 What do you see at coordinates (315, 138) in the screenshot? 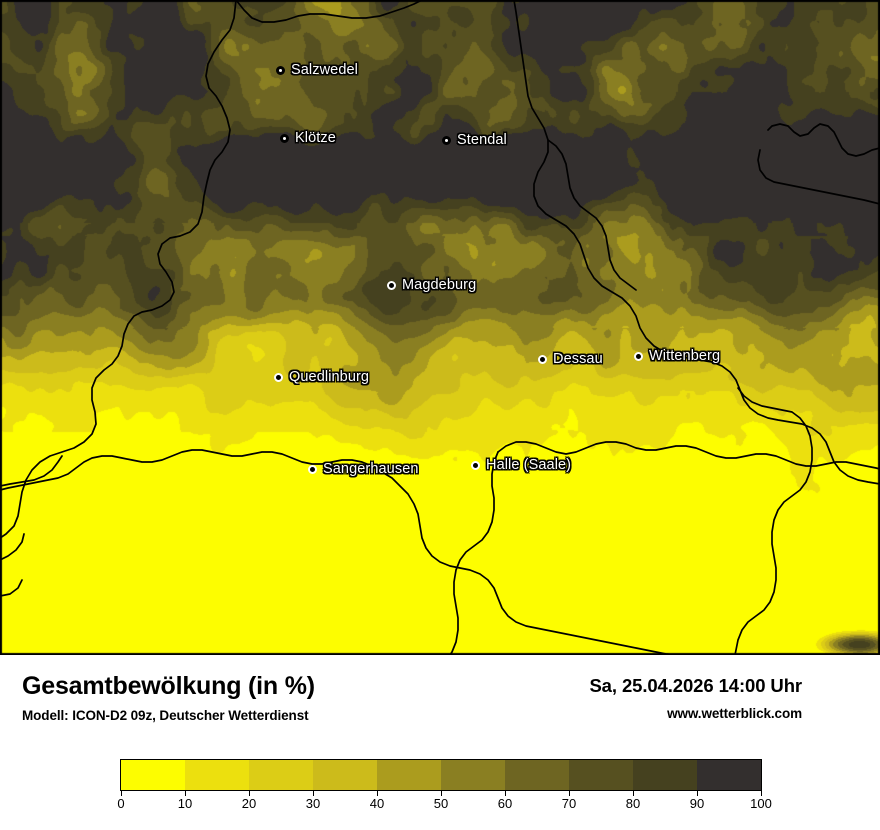
I see `city-label: Klötze` at bounding box center [315, 138].